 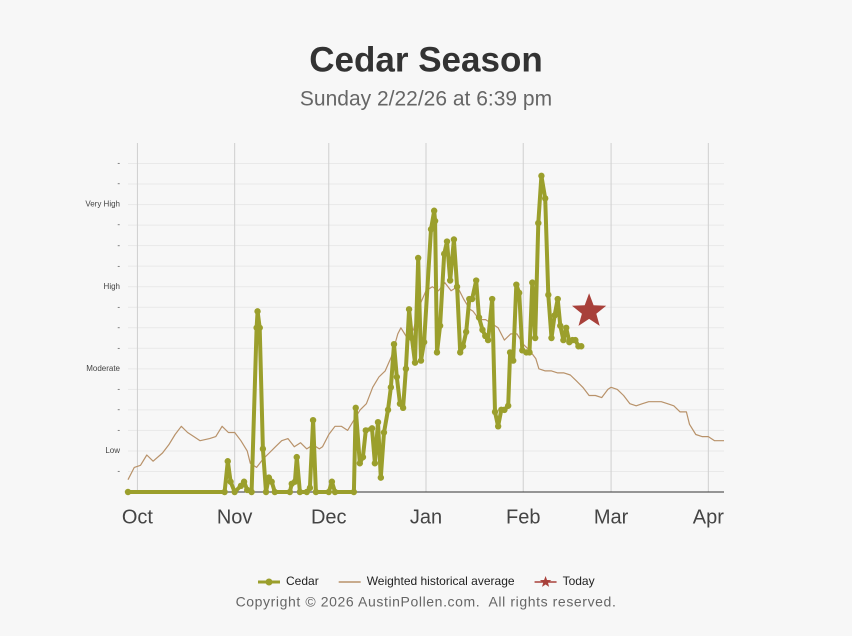 I want to click on x-tick-label: Mar, so click(x=611, y=517).